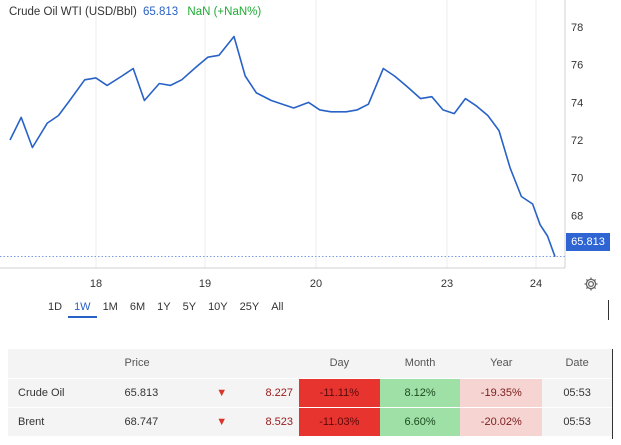 This screenshot has width=621, height=445. I want to click on time-range-selector: 1D 1W 1M 6M 1Y 5Y 10Y 25Y All, so click(165, 307).